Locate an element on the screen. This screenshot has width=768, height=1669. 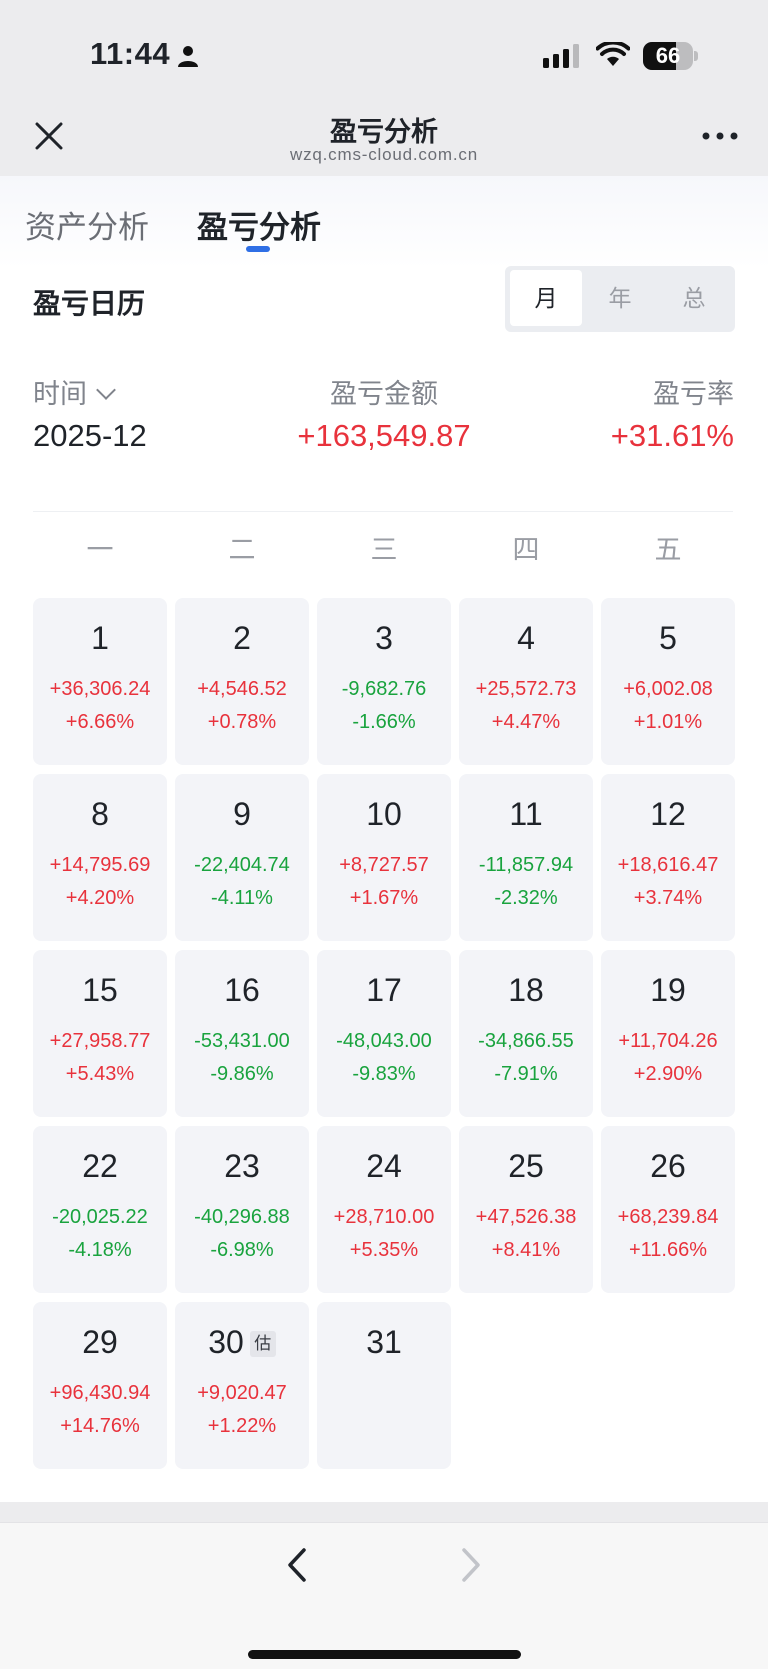
weekday-header: 二 is located at coordinates (242, 550).